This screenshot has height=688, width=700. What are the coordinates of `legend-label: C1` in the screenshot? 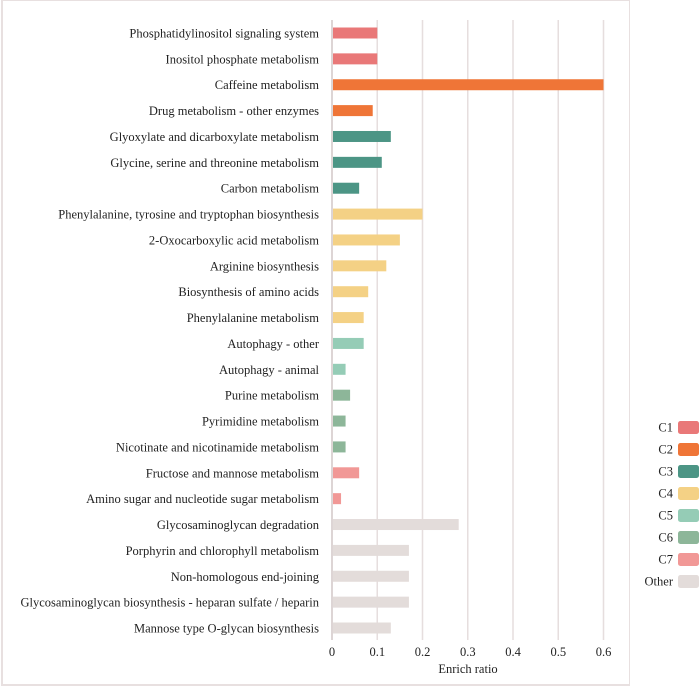 It's located at (665, 428).